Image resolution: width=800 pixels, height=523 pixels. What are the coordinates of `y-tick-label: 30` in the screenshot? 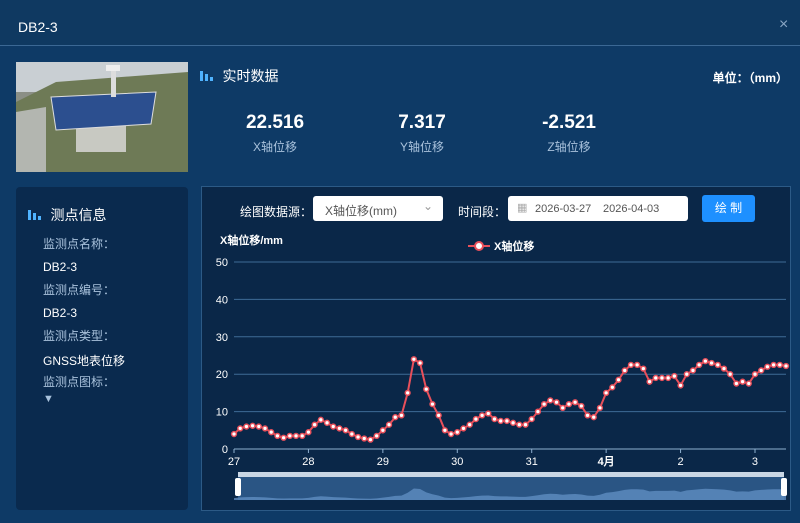 It's located at (222, 338).